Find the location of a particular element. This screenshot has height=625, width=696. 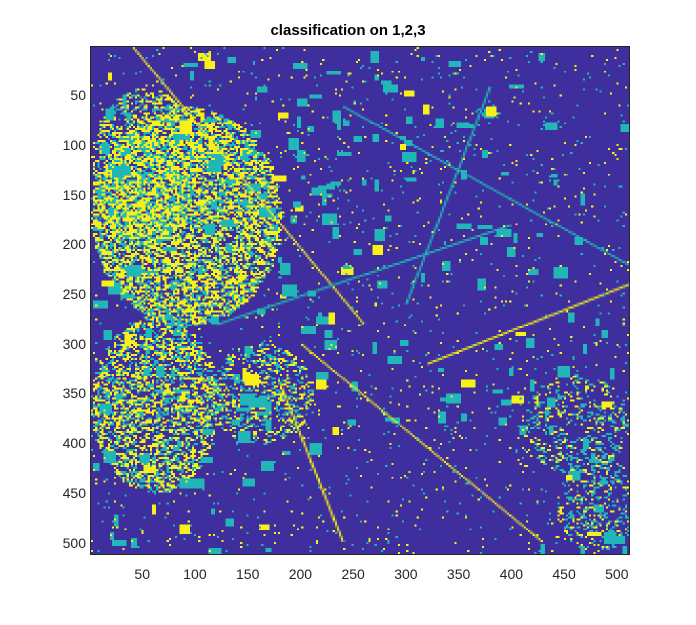

x-tick-label: 450 is located at coordinates (564, 574).